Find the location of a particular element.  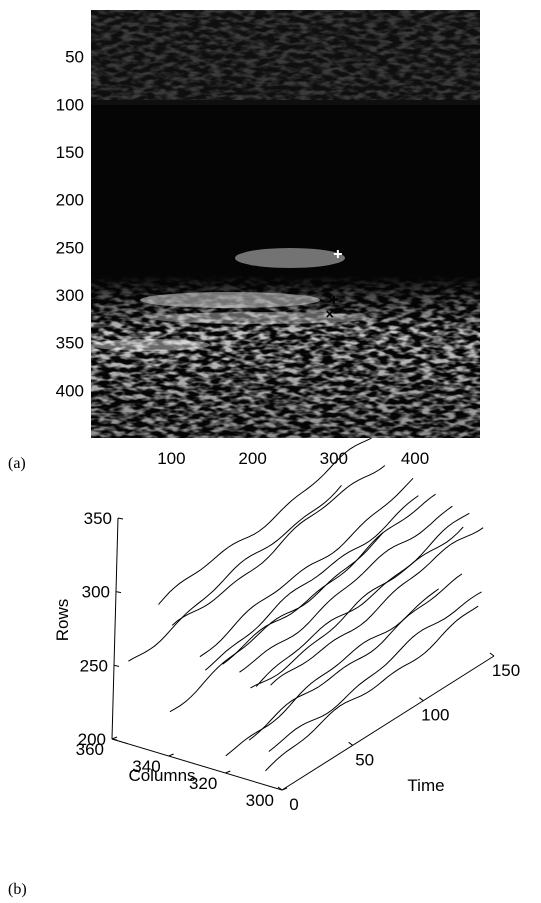

marker-x is located at coordinates (330, 314).